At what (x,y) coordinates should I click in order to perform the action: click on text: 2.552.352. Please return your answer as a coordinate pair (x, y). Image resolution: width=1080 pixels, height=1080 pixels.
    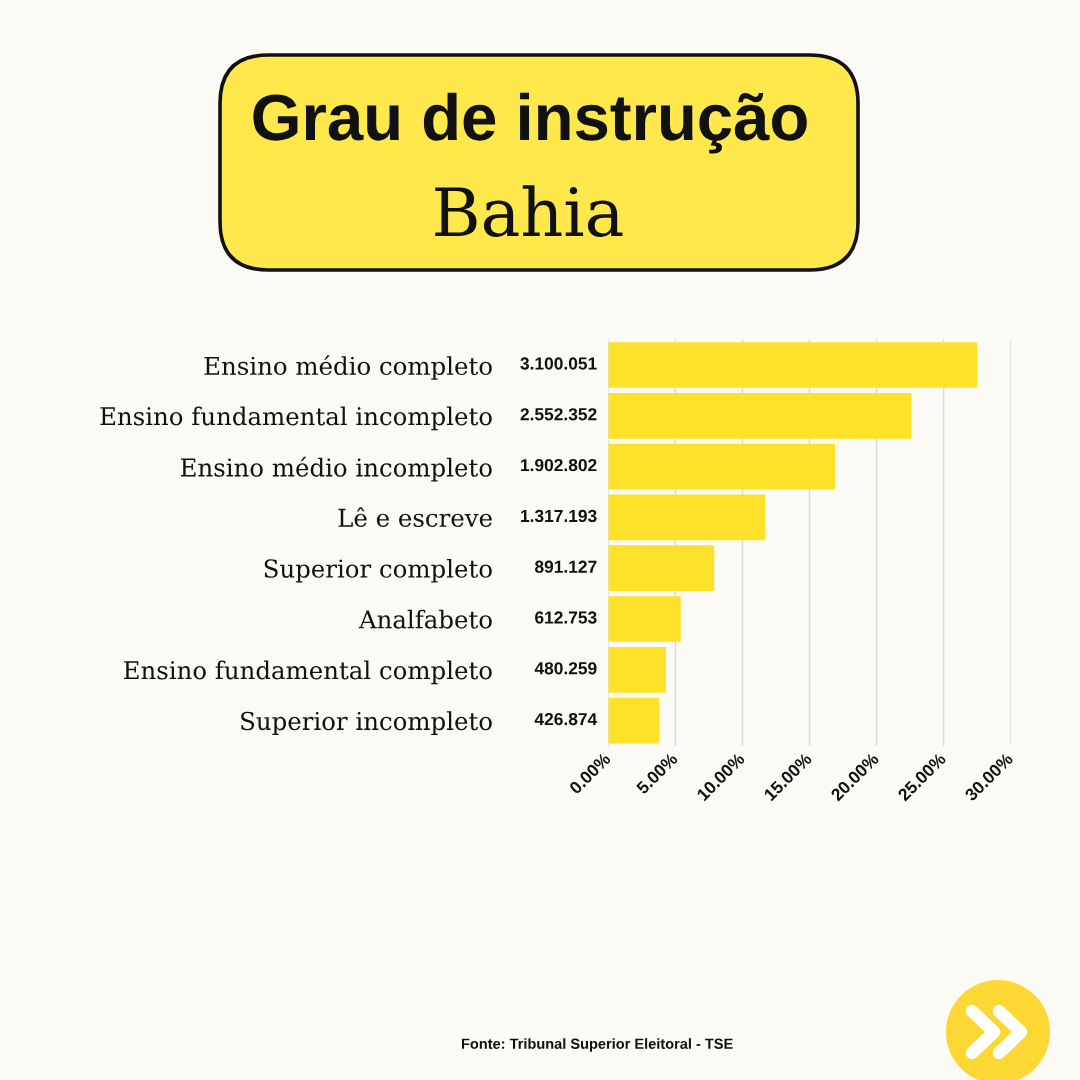
    Looking at the image, I should click on (558, 414).